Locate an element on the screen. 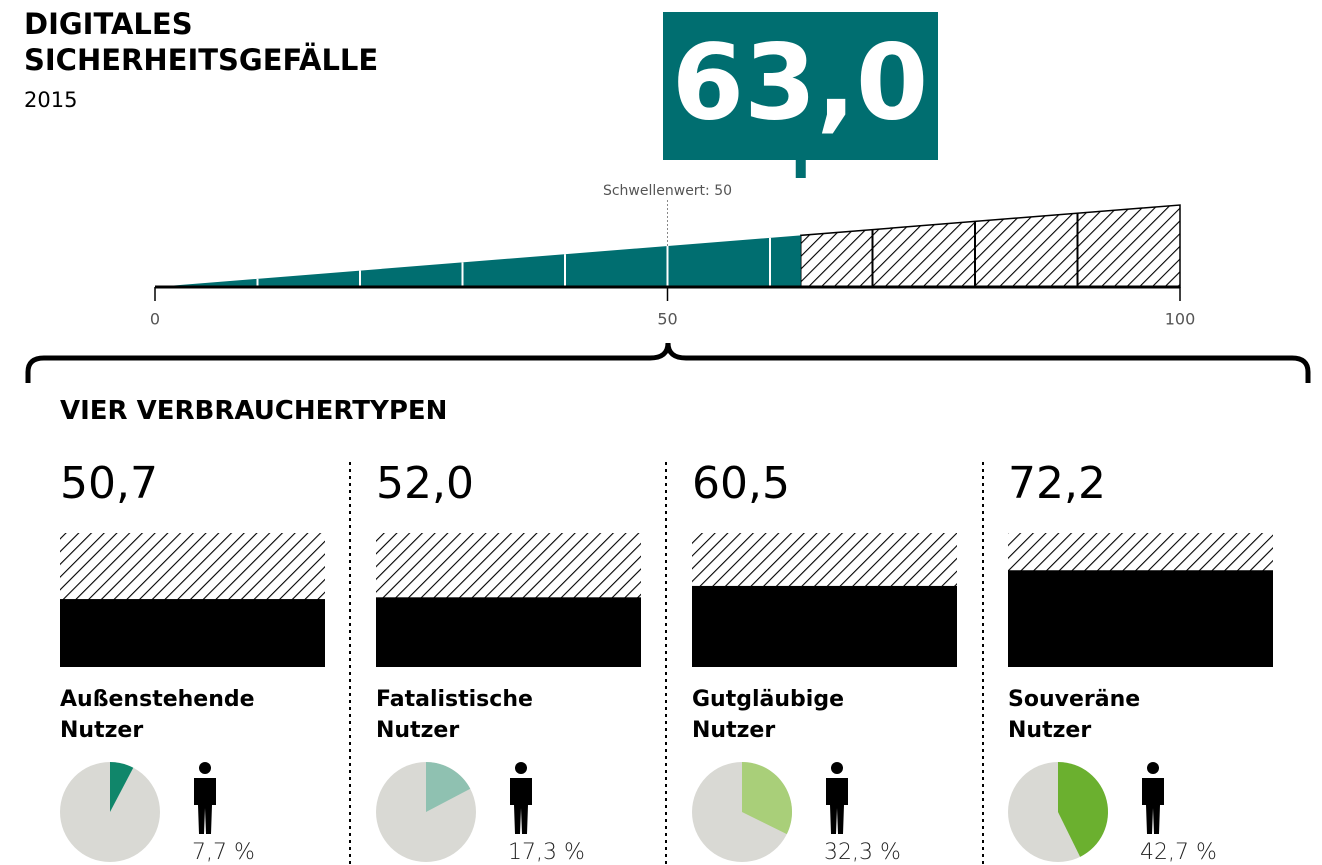 The height and width of the screenshot is (865, 1322). tick-label: 0 is located at coordinates (155, 319).